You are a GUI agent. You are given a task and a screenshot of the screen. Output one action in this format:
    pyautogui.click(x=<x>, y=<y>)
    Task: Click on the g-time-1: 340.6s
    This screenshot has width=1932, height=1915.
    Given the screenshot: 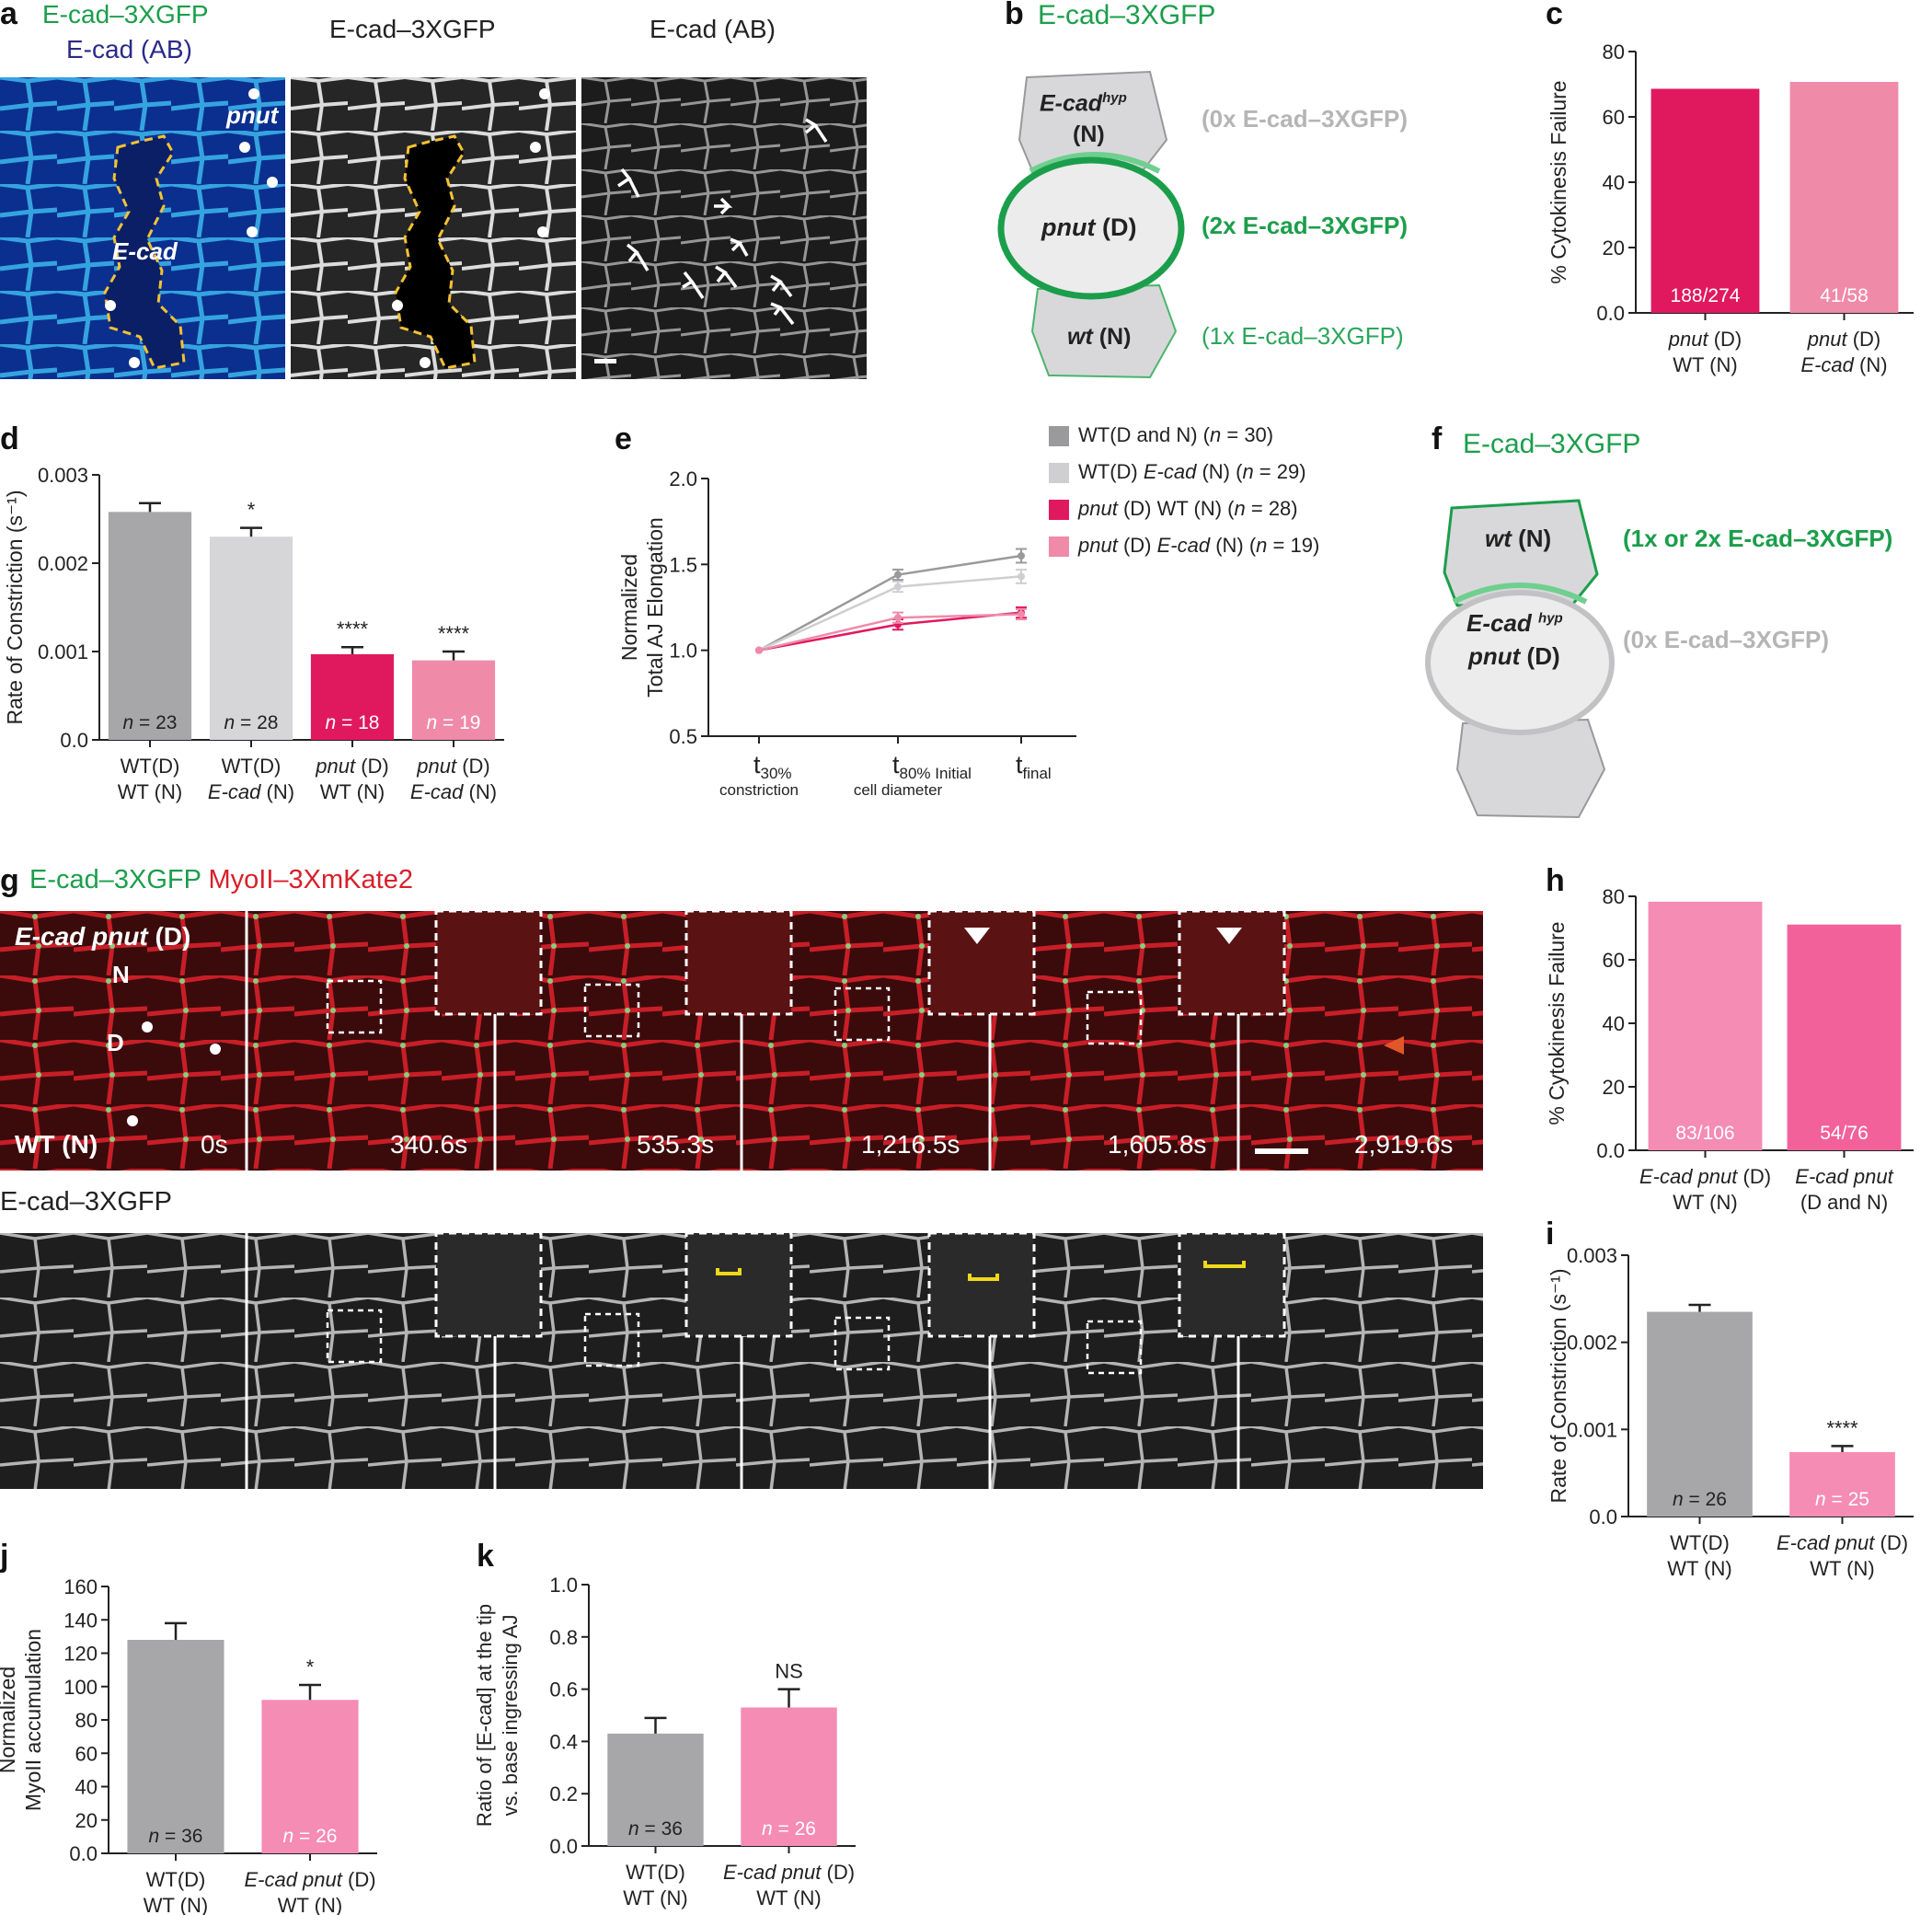 What is the action you would take?
    pyautogui.click(x=429, y=1144)
    